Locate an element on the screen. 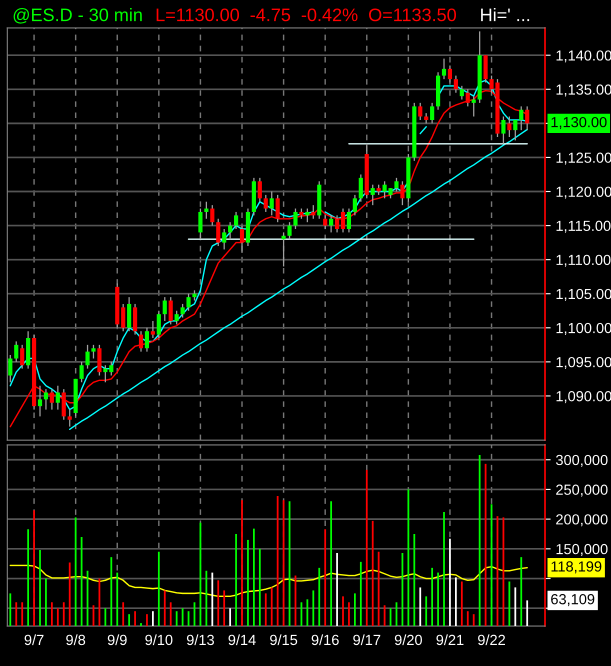 The height and width of the screenshot is (666, 611). y-tick-label: 200,000 is located at coordinates (582, 520).